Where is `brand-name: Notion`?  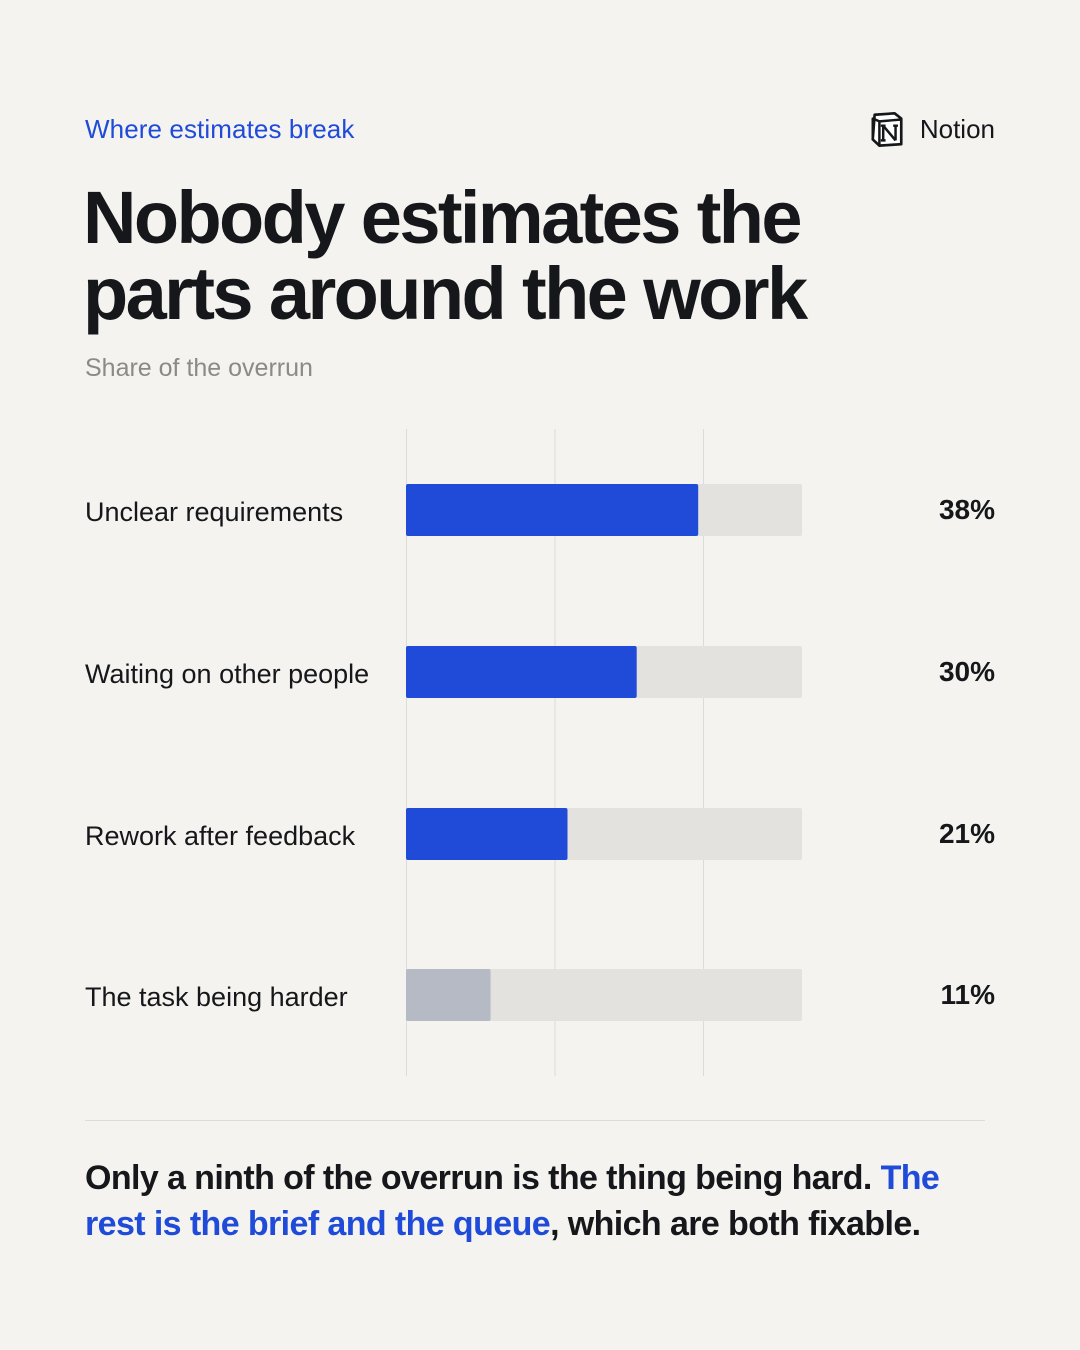 brand-name: Notion is located at coordinates (957, 128).